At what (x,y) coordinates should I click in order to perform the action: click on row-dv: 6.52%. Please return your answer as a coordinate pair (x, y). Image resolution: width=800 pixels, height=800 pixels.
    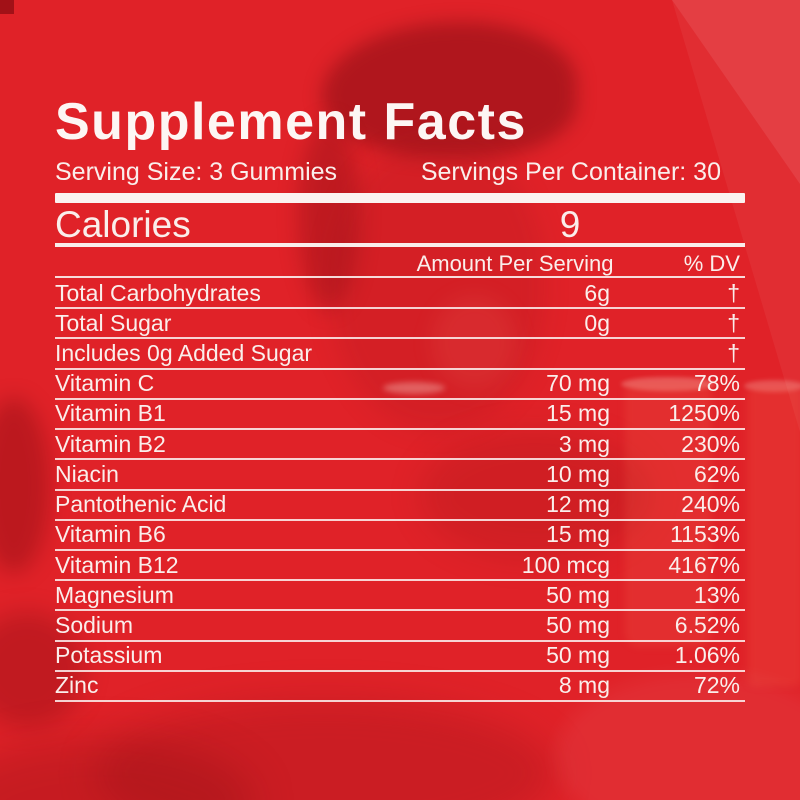
    Looking at the image, I should click on (707, 625).